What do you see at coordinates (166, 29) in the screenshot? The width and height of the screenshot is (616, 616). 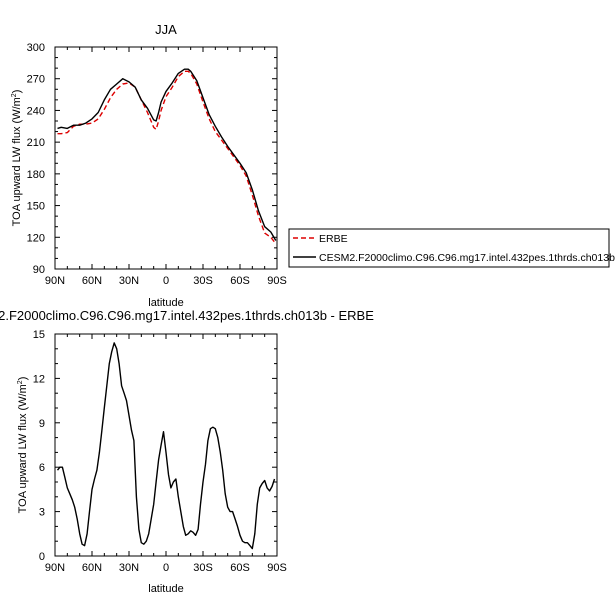 I see `top-chart-title: JJA` at bounding box center [166, 29].